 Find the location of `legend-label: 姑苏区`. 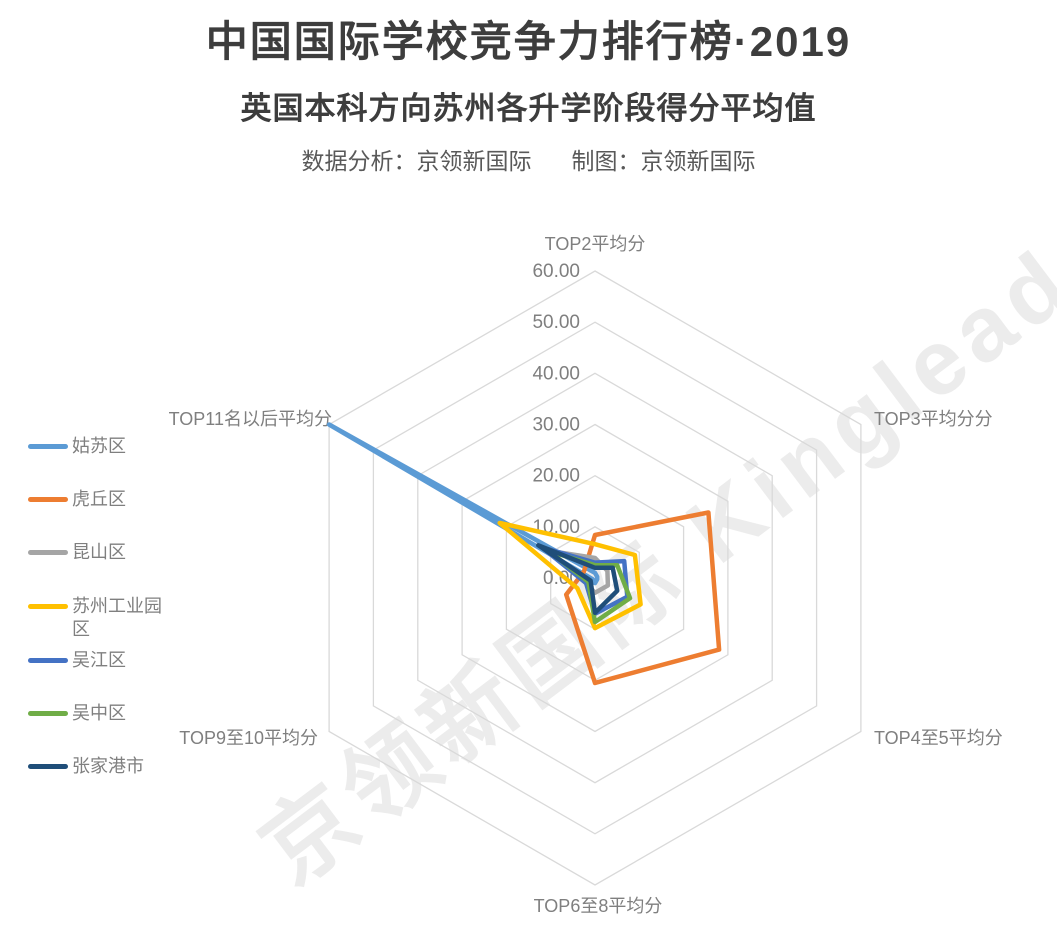

legend-label: 姑苏区 is located at coordinates (99, 446).